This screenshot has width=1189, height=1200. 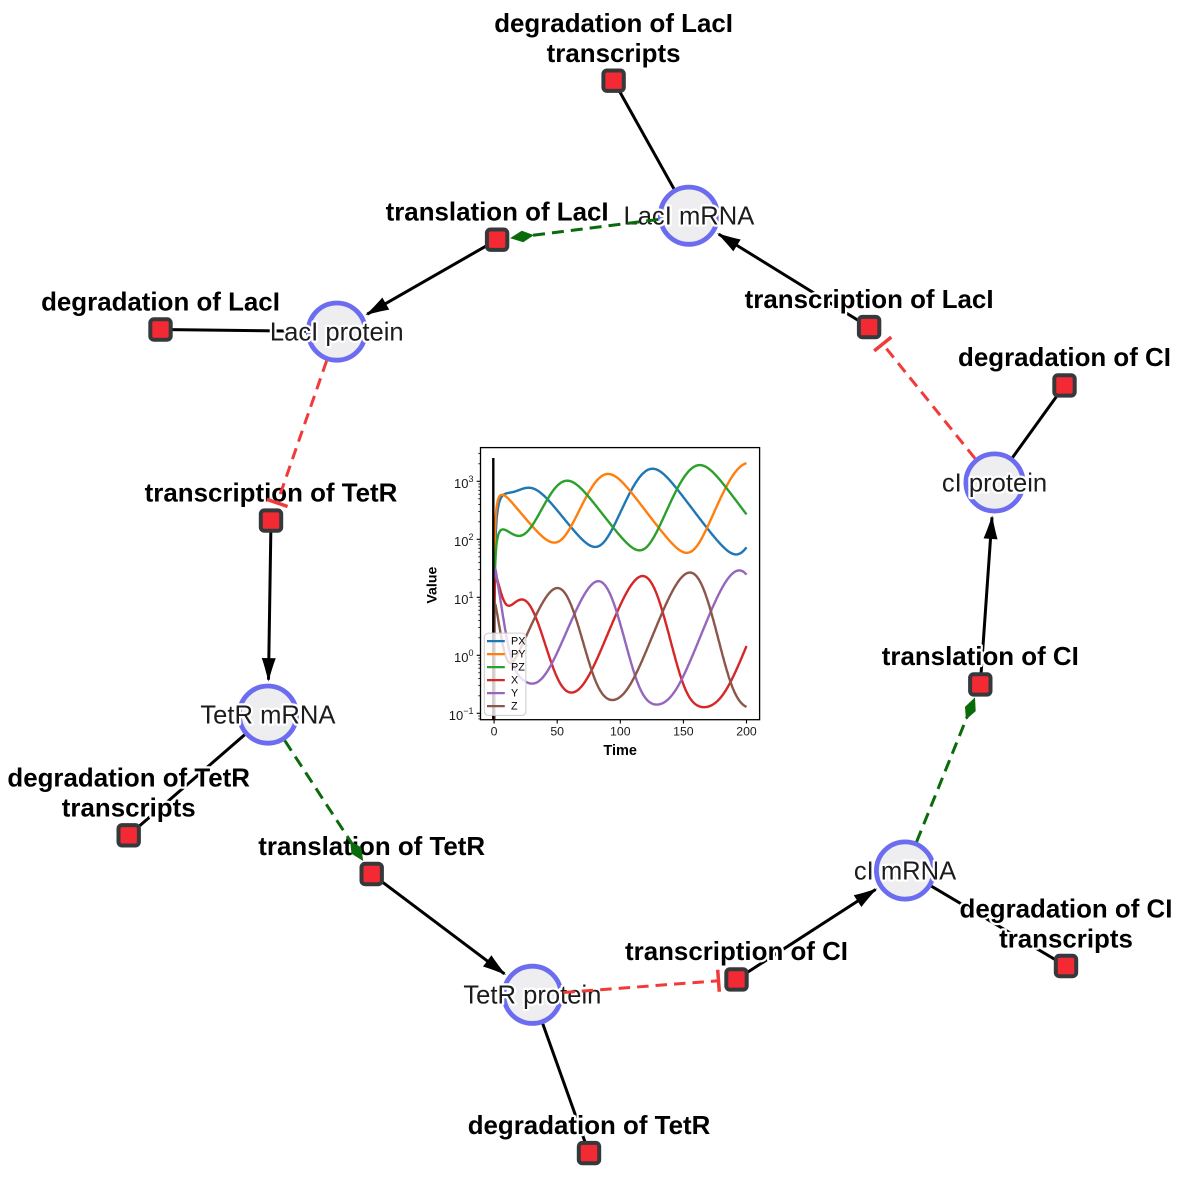 What do you see at coordinates (518, 642) in the screenshot?
I see `svg-text: PX` at bounding box center [518, 642].